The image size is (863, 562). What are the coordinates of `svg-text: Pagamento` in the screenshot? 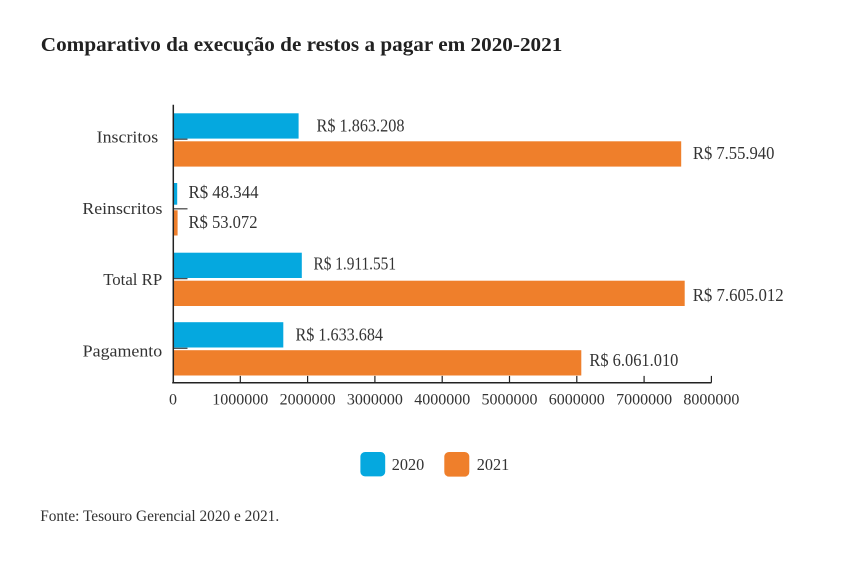 It's located at (123, 351).